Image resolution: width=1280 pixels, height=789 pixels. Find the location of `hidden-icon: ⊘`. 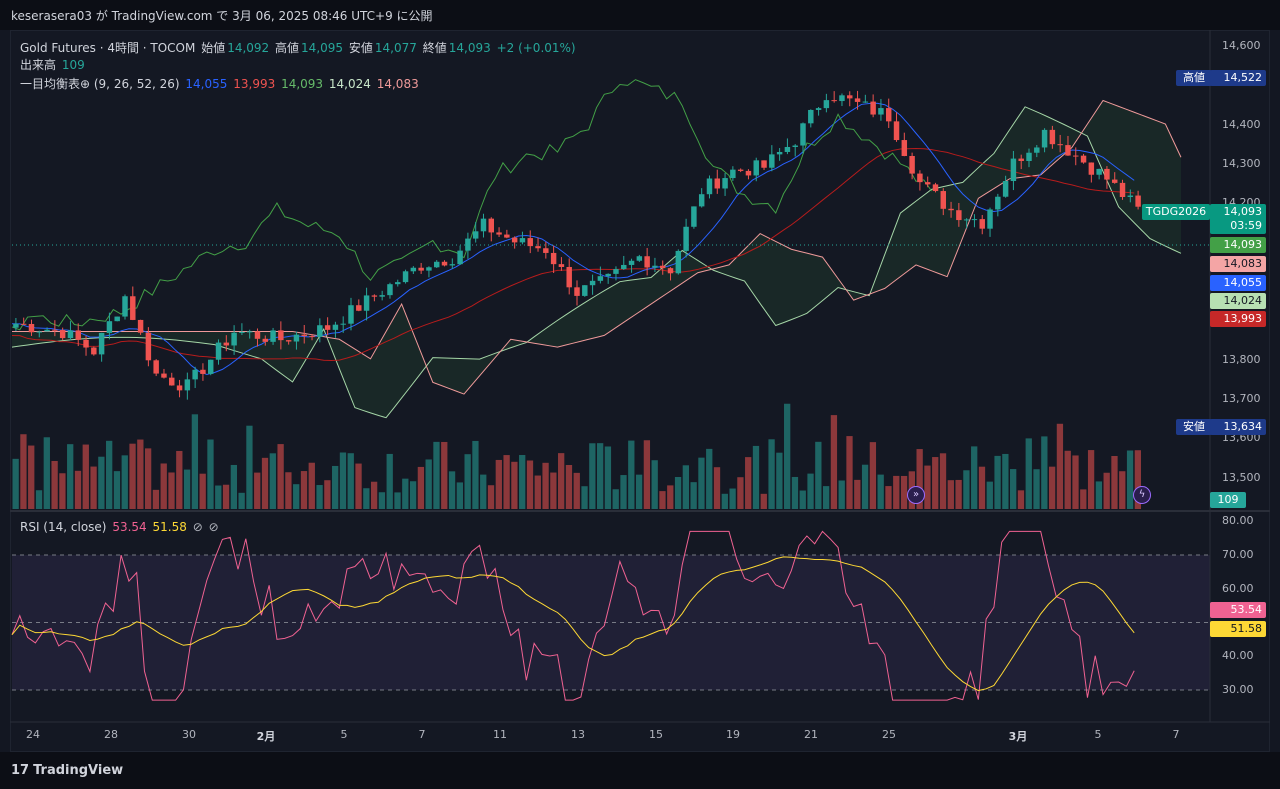

hidden-icon: ⊘ is located at coordinates (197, 527).